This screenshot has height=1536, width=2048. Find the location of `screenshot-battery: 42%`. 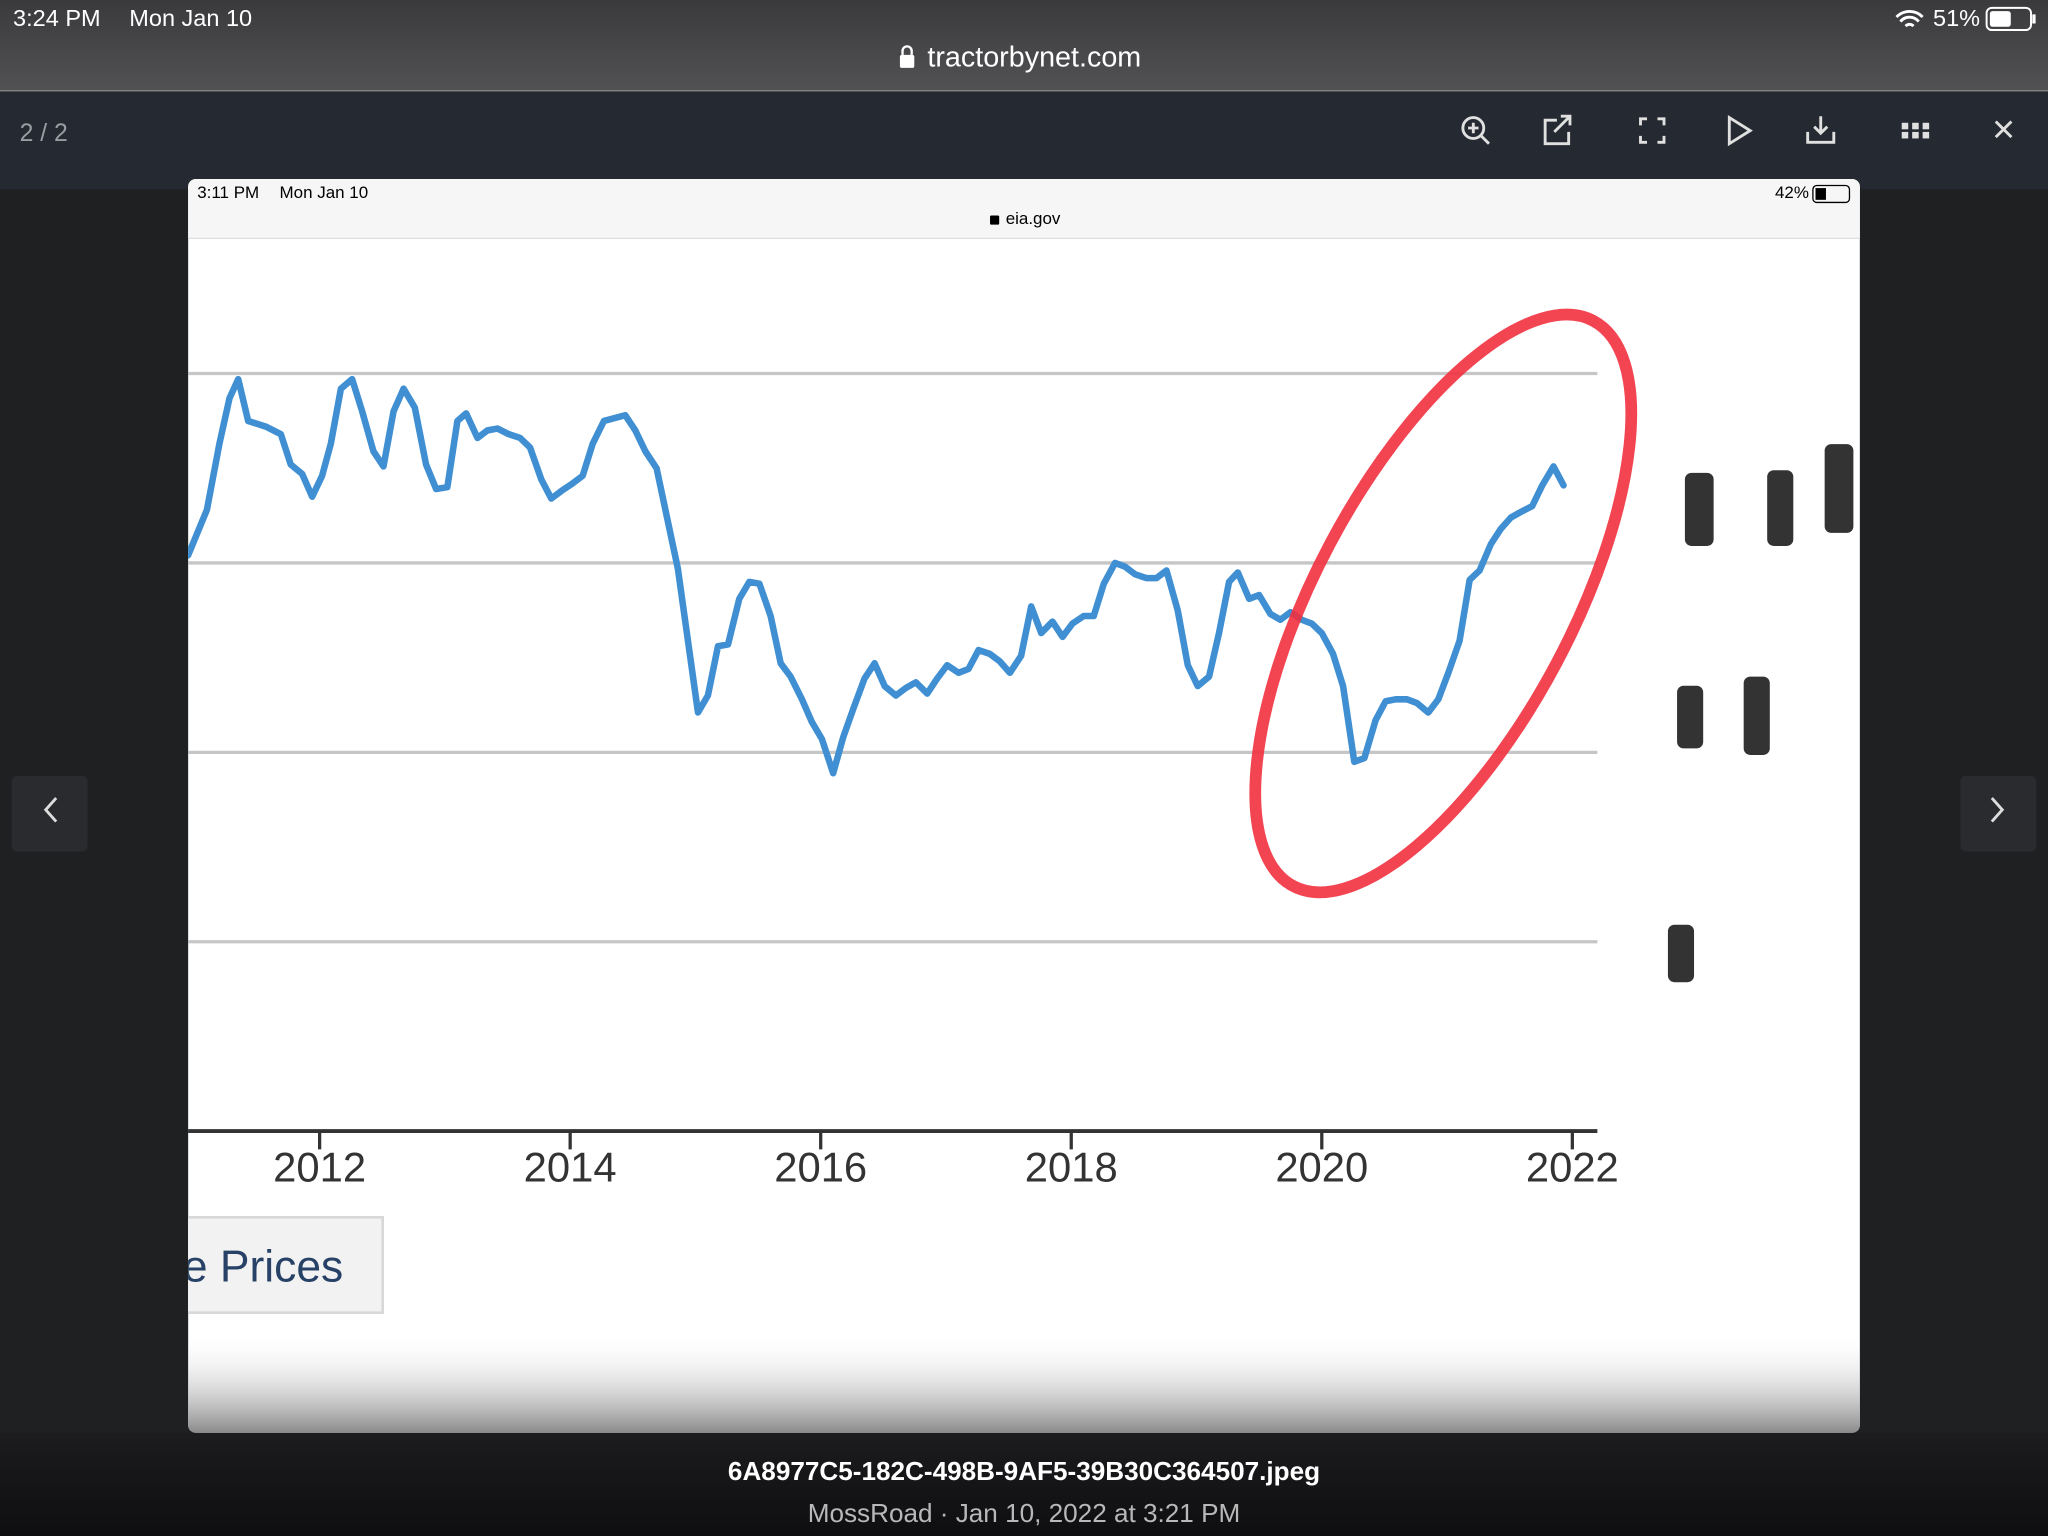

screenshot-battery: 42% is located at coordinates (1792, 192).